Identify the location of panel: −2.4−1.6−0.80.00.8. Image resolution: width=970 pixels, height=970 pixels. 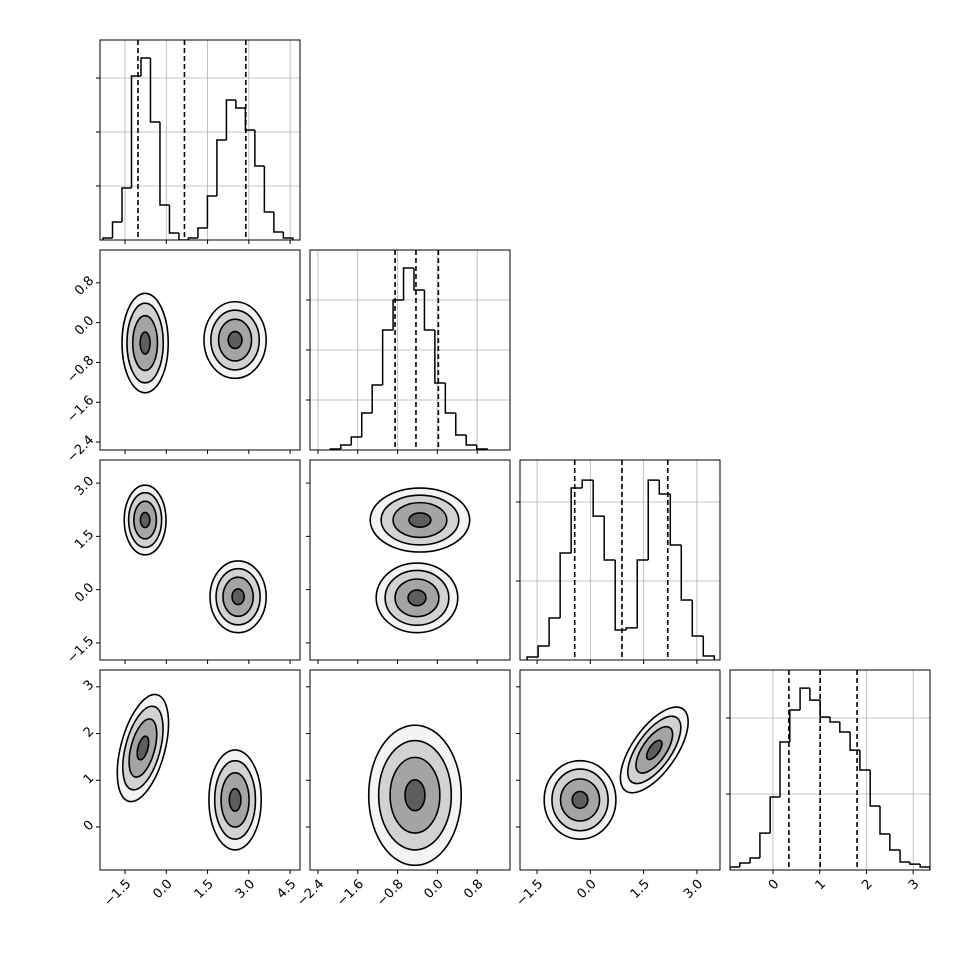
(182, 357).